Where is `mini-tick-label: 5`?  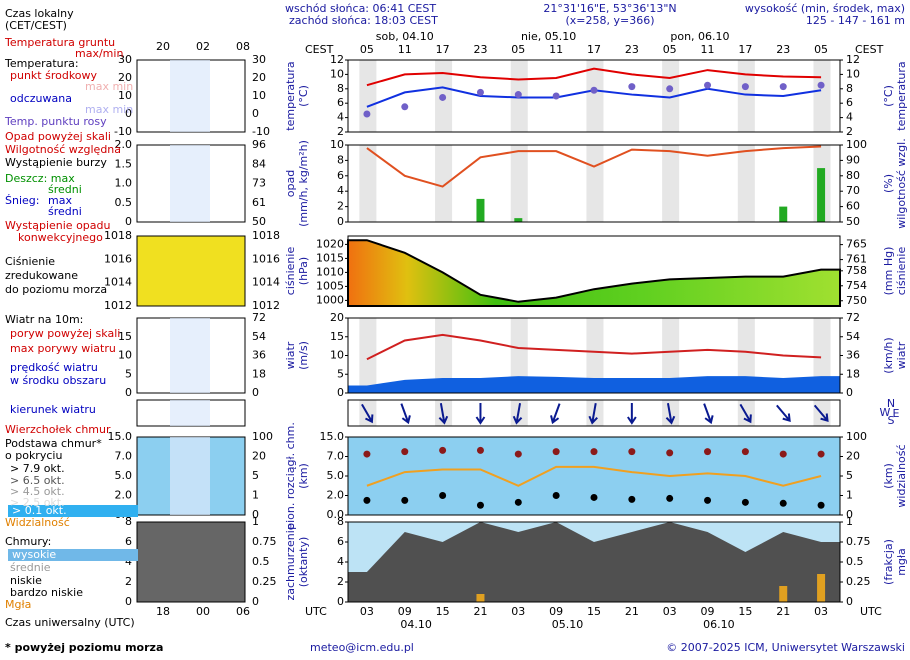
mini-tick-label: 5 is located at coordinates (128, 373).